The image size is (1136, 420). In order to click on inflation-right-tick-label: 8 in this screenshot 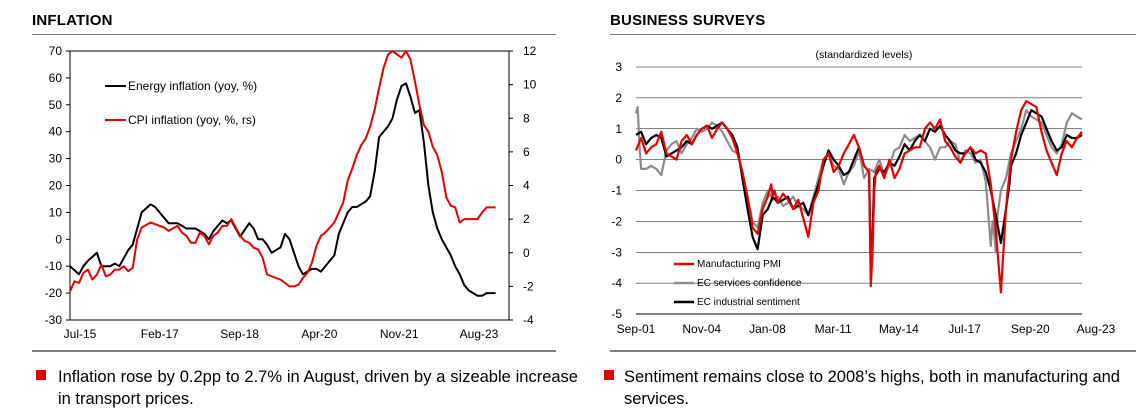, I will do `click(526, 118)`.